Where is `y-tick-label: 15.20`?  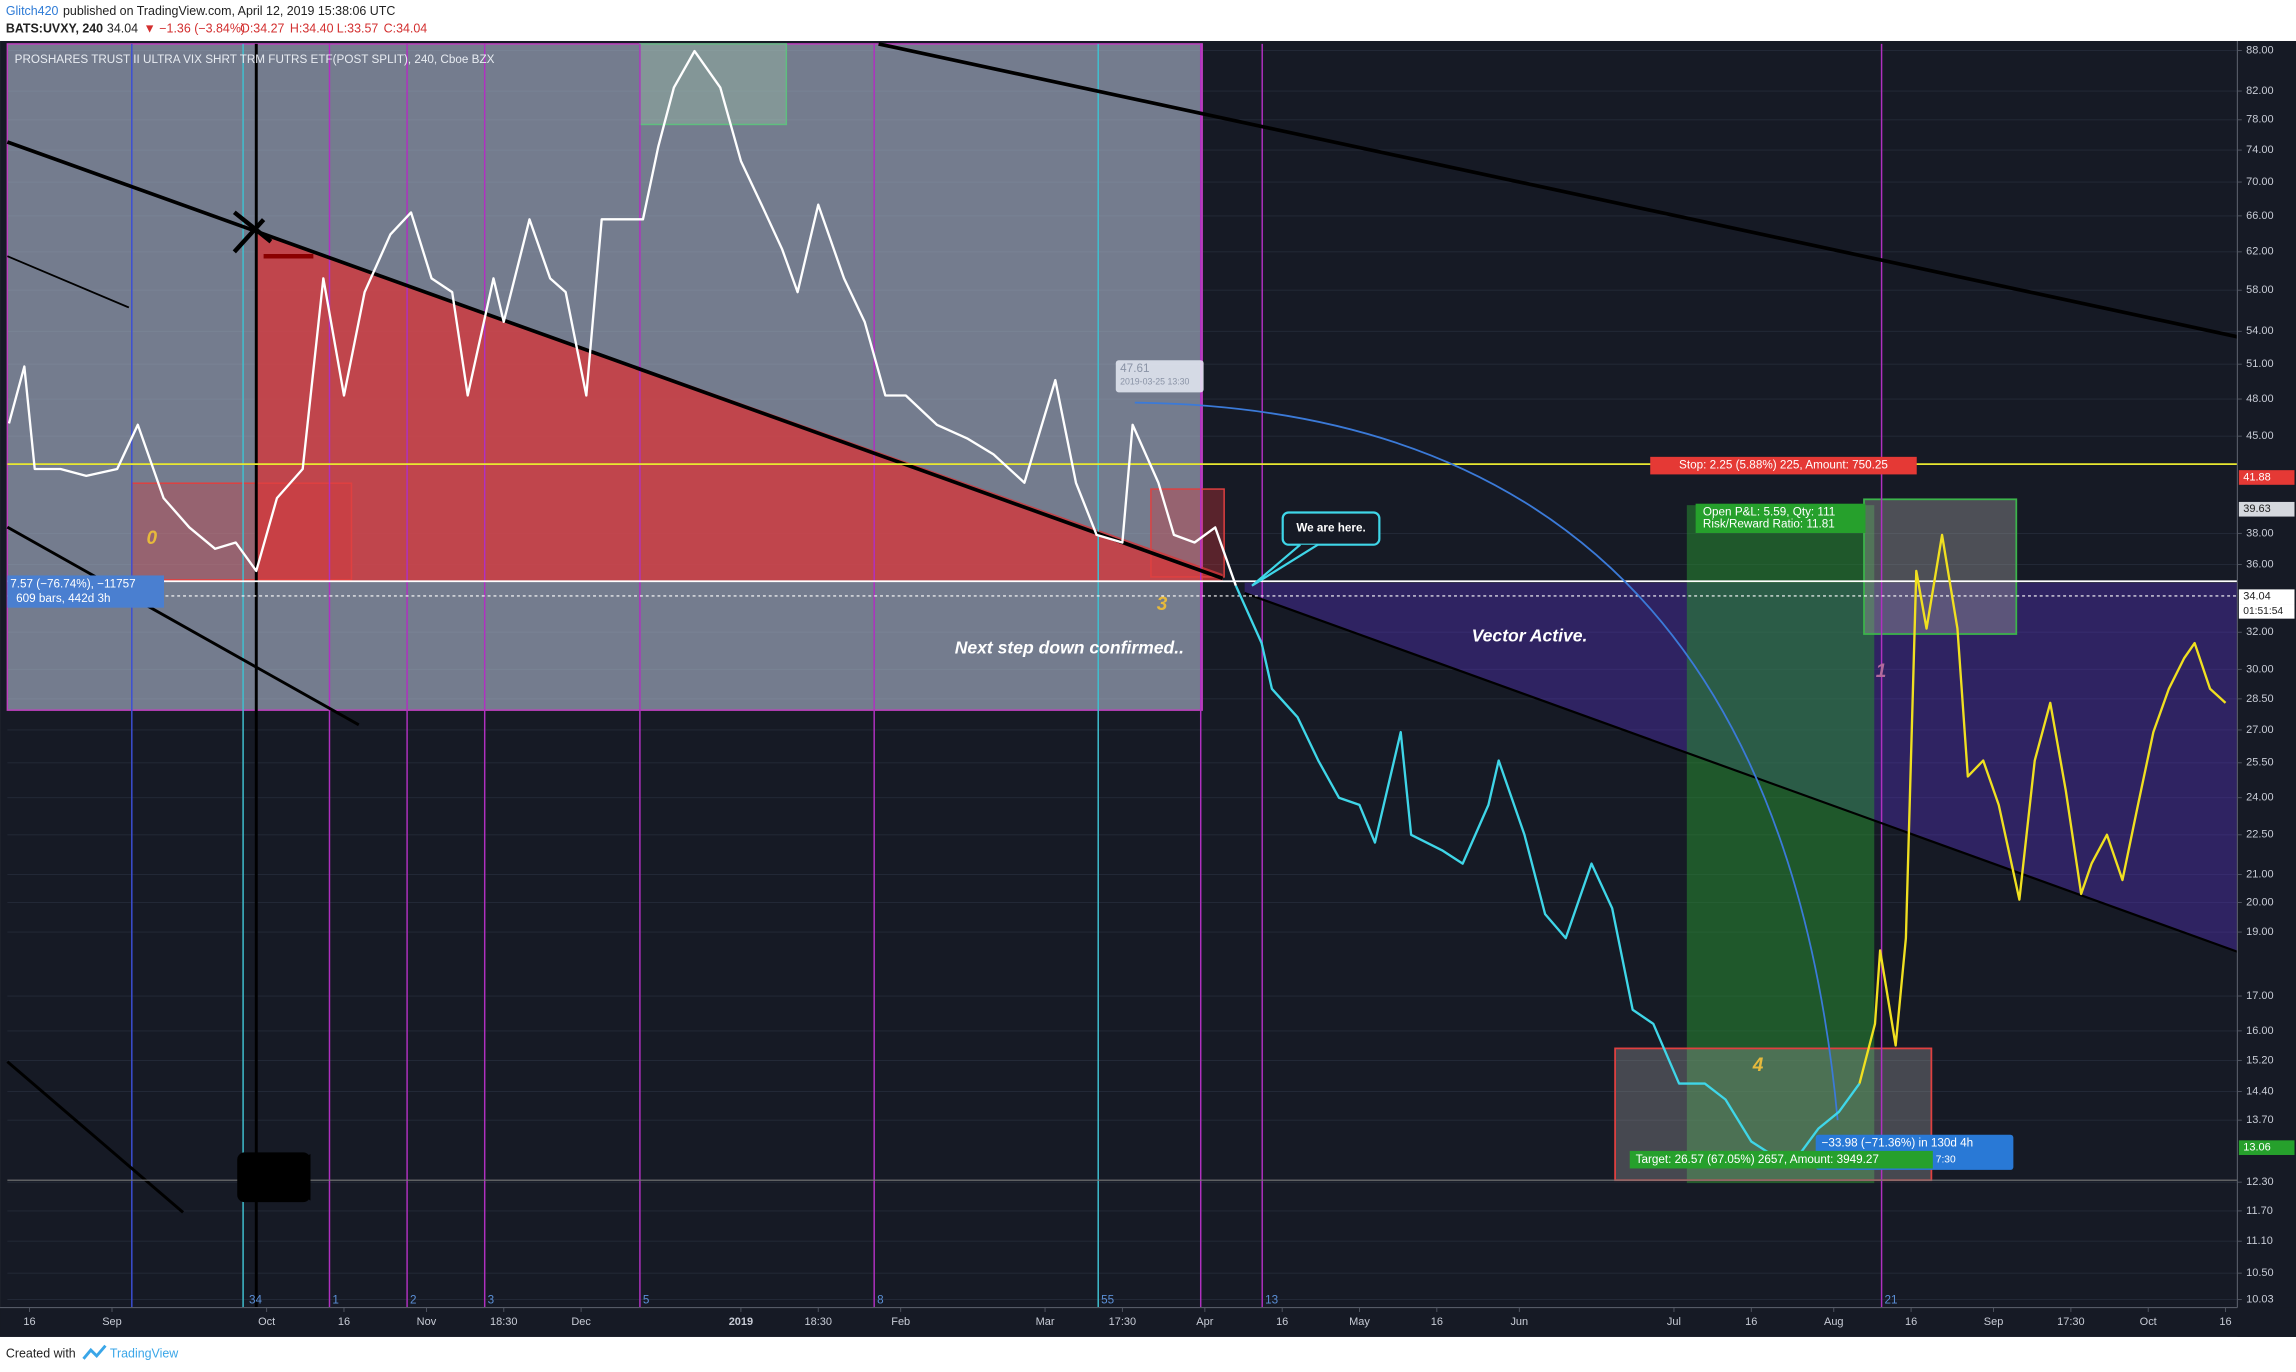
y-tick-label: 15.20 is located at coordinates (2259, 1060).